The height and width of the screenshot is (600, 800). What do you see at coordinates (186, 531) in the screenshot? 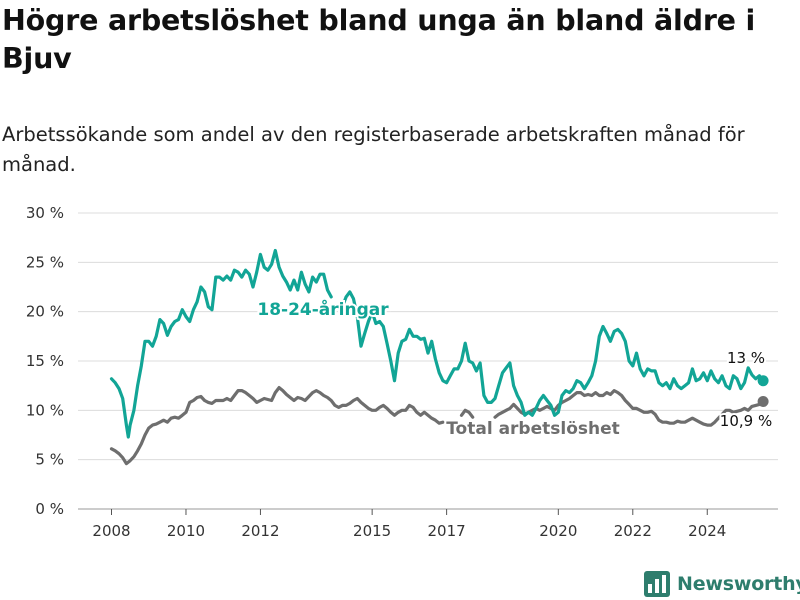
I see `x-tick-label: 2010` at bounding box center [186, 531].